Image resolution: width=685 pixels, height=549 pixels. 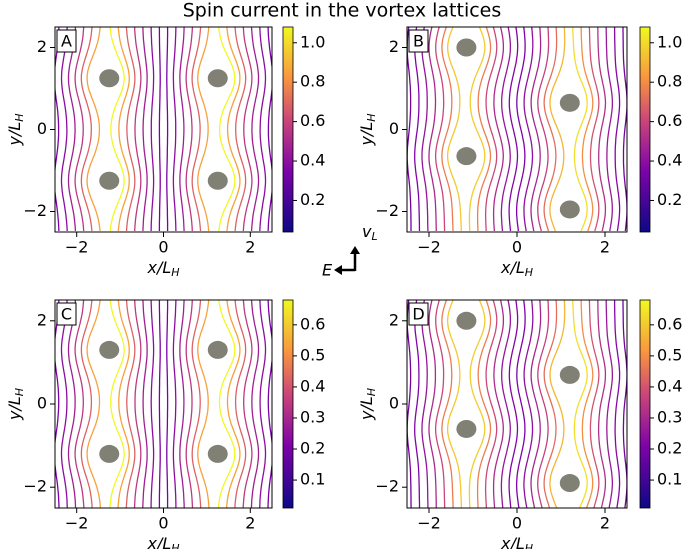 I want to click on colorbar-tick-label: 1.0, so click(x=312, y=41).